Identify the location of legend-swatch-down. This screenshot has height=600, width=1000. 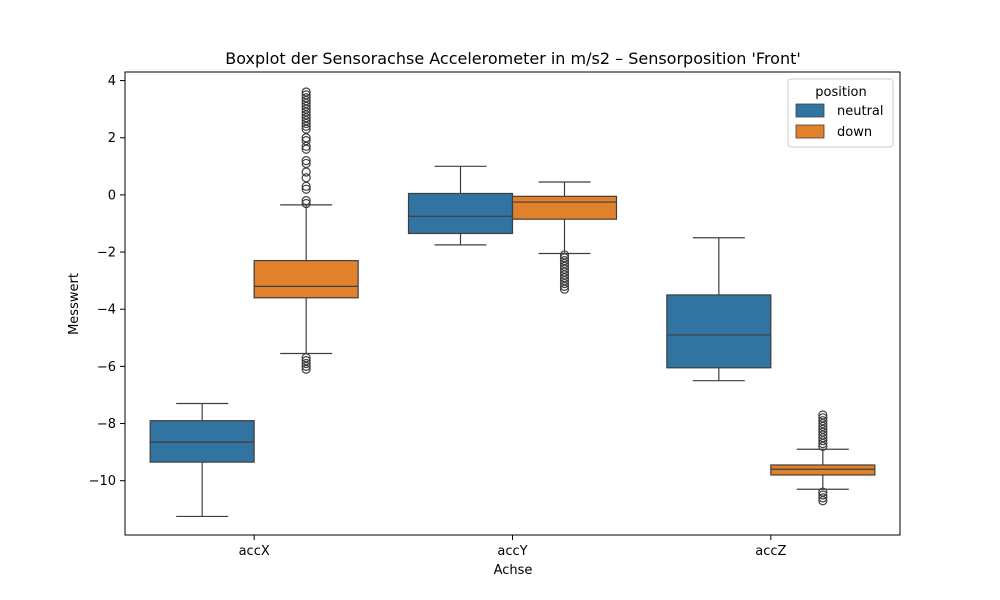
(810, 131).